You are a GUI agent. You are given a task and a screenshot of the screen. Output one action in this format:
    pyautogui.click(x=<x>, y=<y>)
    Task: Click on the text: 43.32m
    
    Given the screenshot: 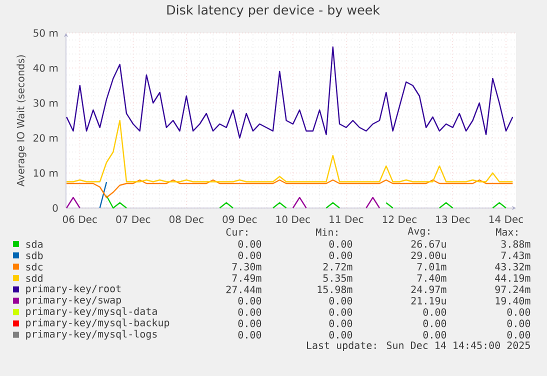 What is the action you would take?
    pyautogui.click(x=512, y=266)
    